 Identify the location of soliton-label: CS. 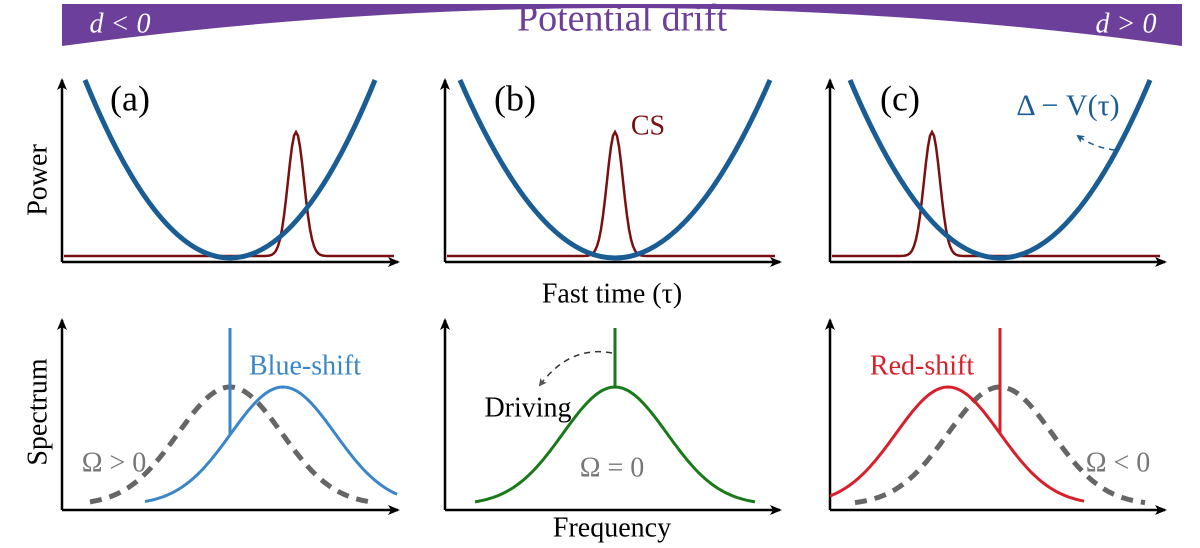
(648, 125).